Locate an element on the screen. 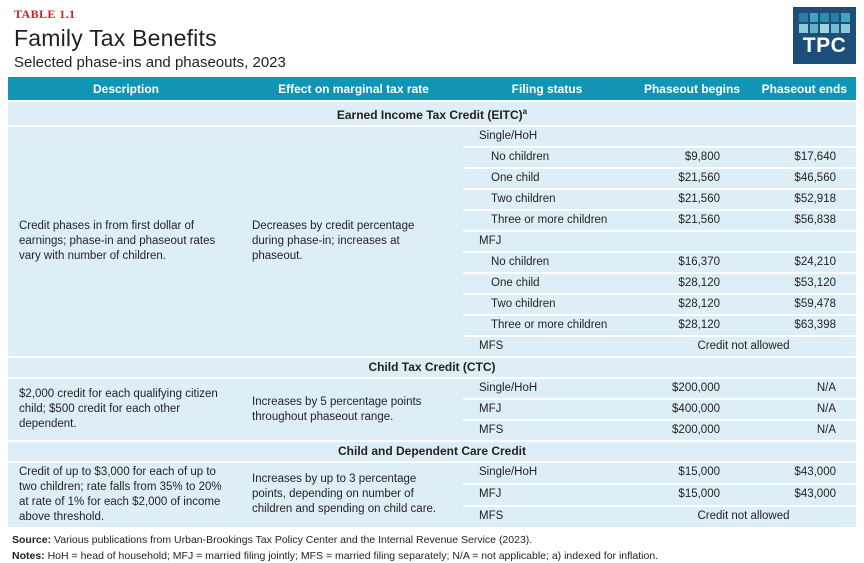 This screenshot has height=563, width=864. phaseout-ends-cell: $53,120 is located at coordinates (801, 284).